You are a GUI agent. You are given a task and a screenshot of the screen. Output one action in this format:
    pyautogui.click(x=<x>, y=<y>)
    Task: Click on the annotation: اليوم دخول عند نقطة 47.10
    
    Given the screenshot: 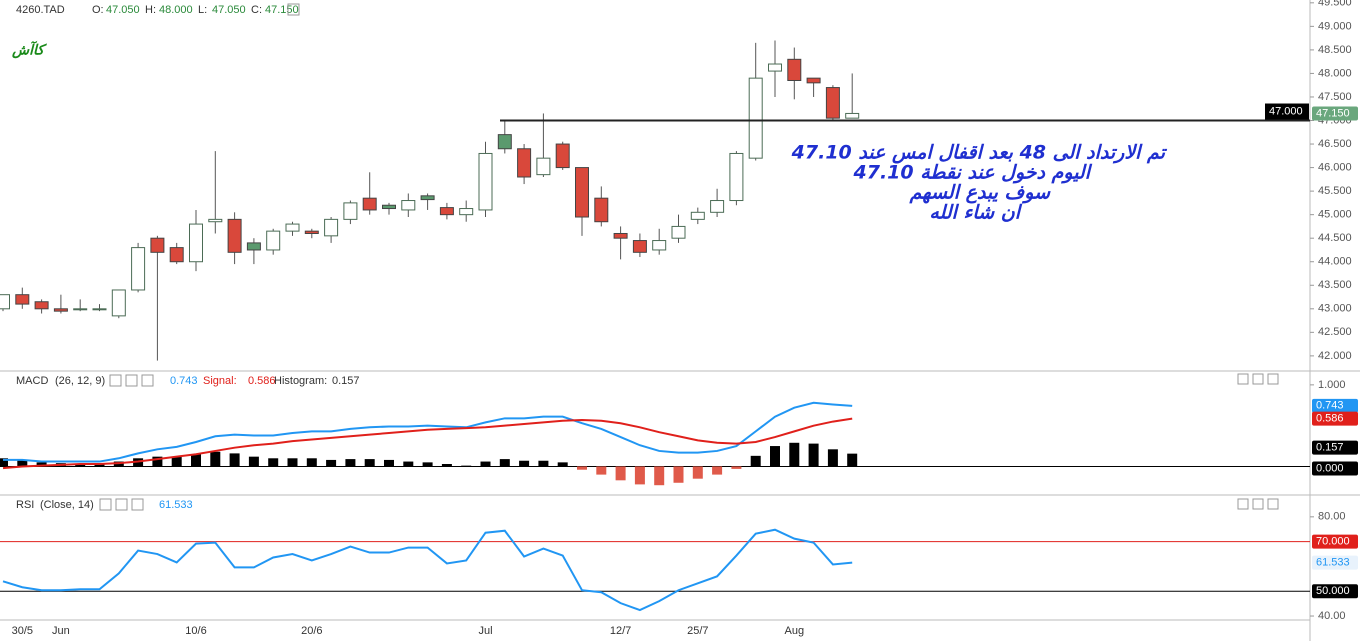 What is the action you would take?
    pyautogui.click(x=973, y=173)
    